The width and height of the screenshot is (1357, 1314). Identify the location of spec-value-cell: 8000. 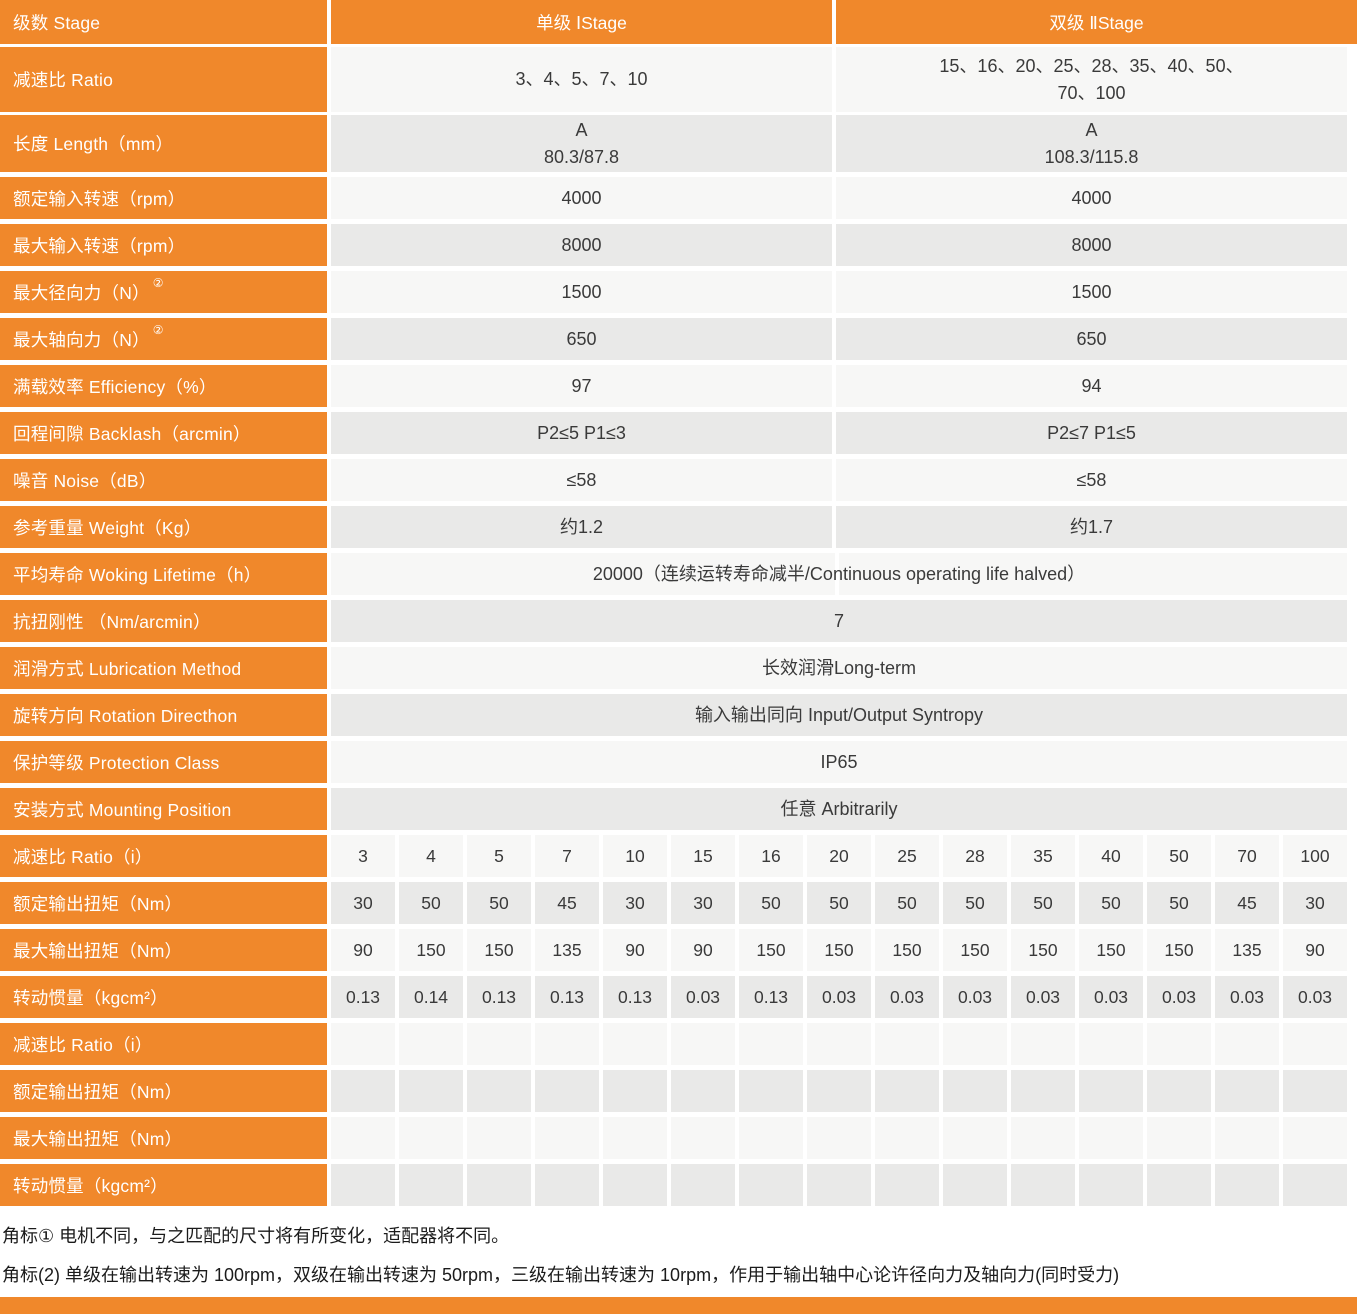
(581, 245).